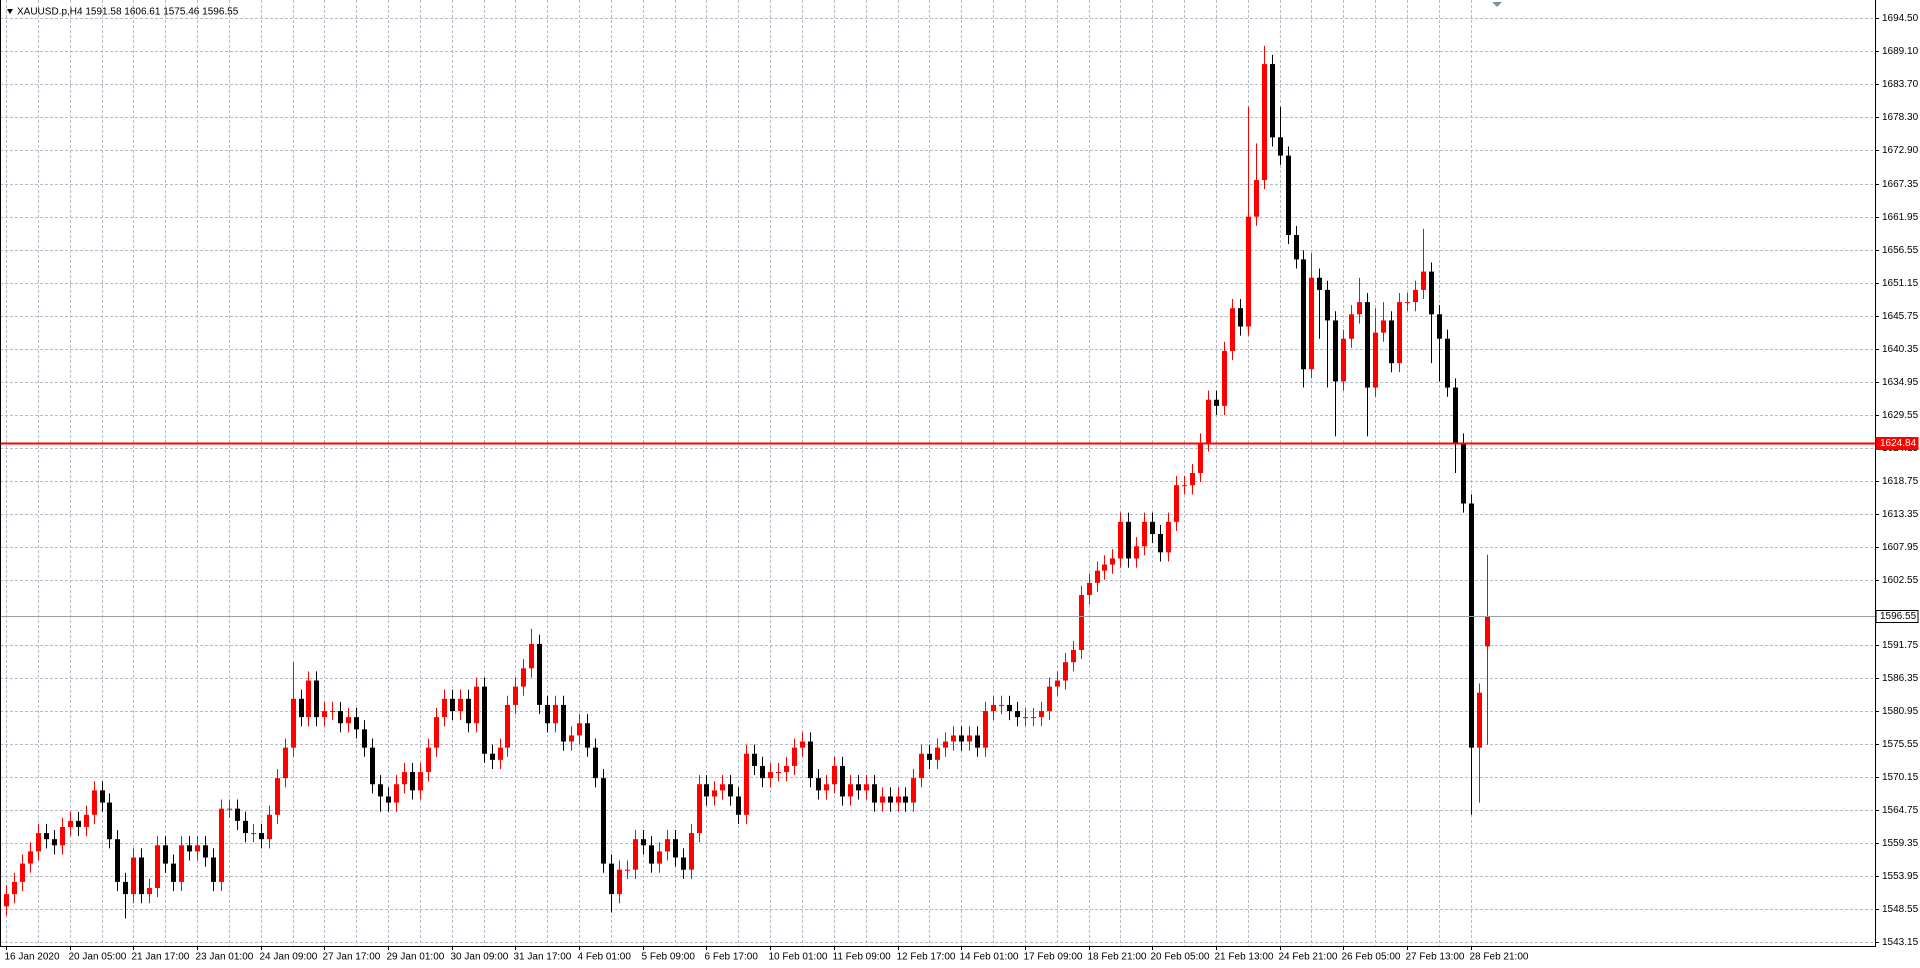 This screenshot has height=968, width=1920. Describe the element at coordinates (225, 957) in the screenshot. I see `x-tick-label: 23 Jan 01:00` at that location.